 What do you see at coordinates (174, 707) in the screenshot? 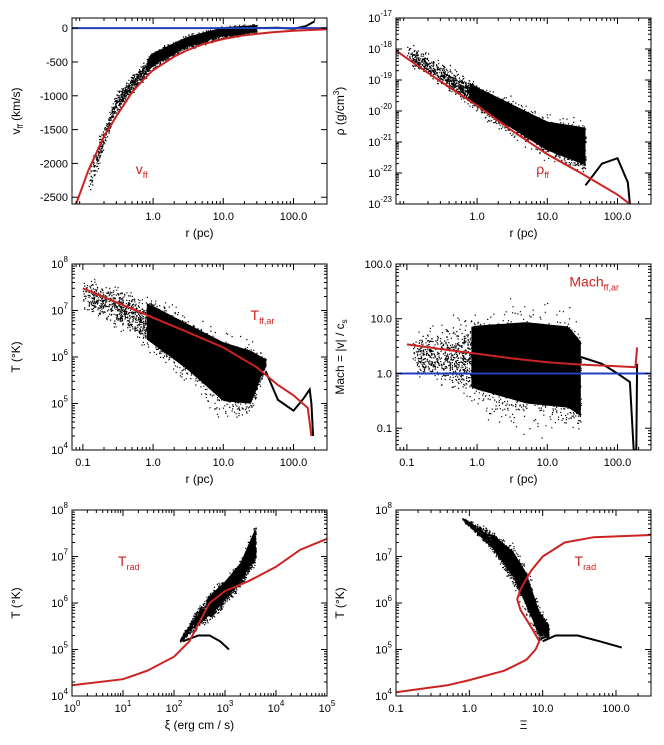
I see `x-tick-label: 10²` at bounding box center [174, 707].